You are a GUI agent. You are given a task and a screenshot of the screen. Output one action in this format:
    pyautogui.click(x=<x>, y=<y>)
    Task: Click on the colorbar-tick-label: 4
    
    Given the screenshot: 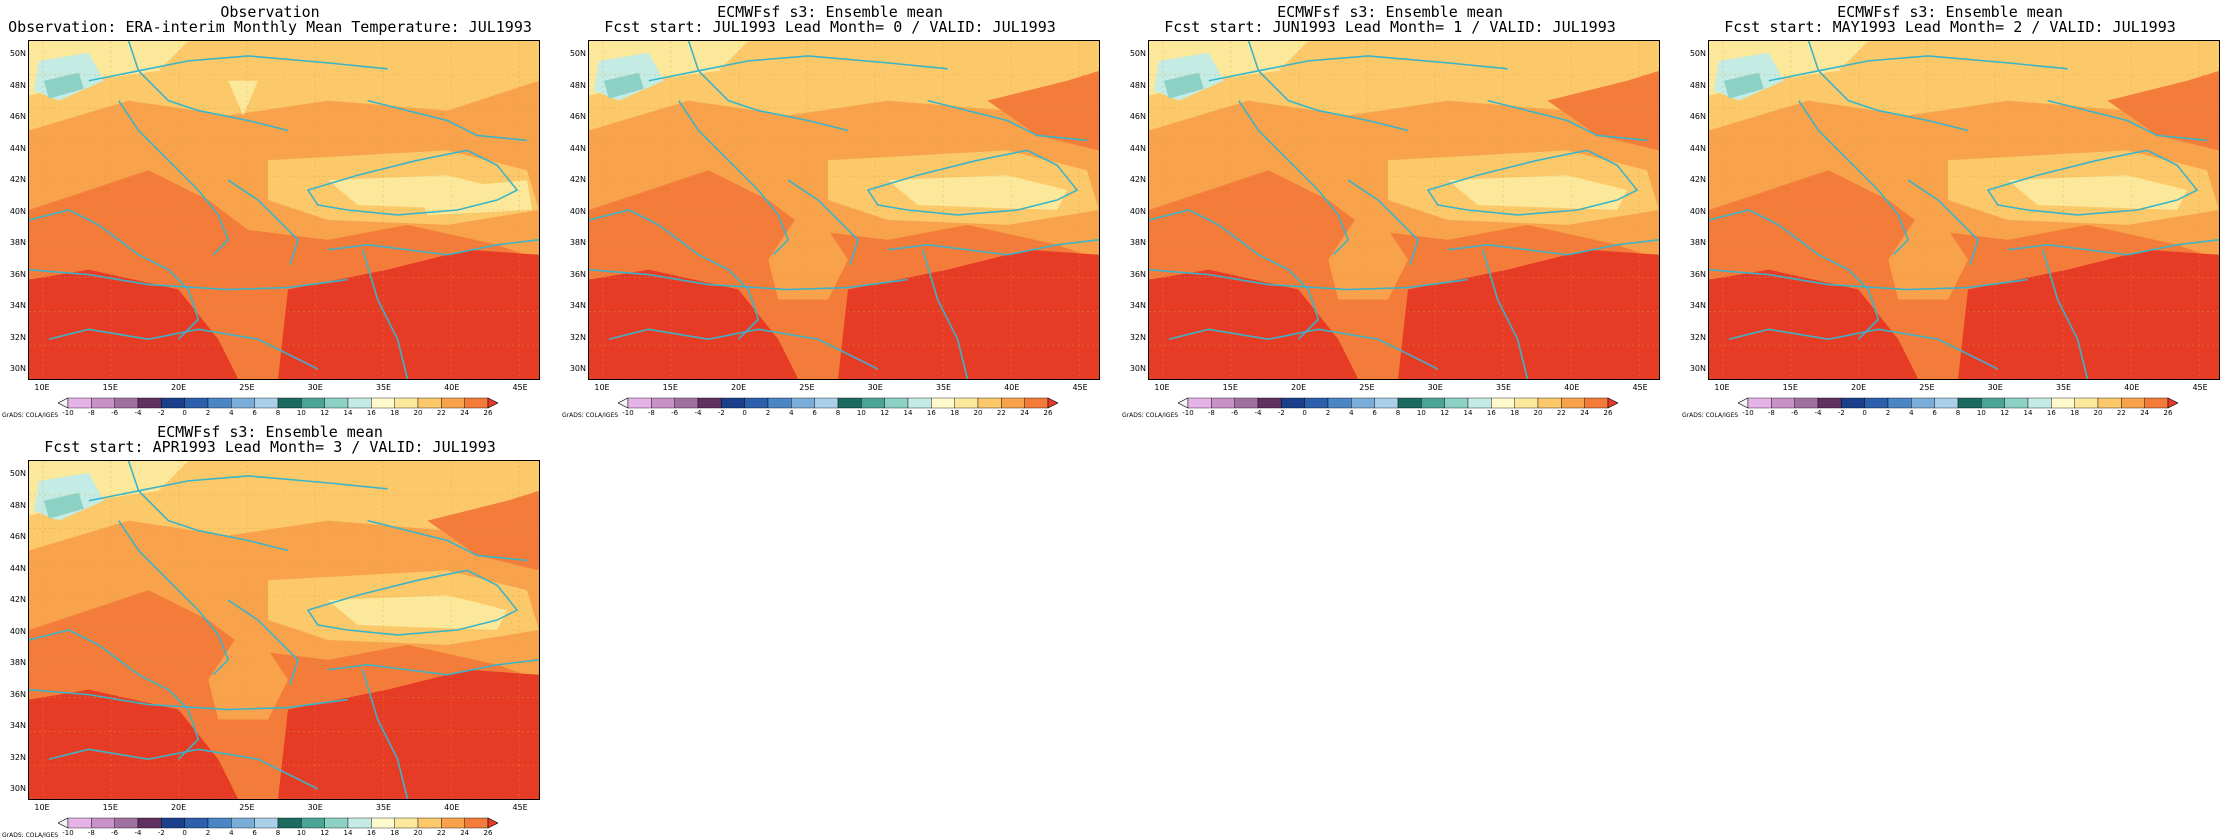 What is the action you would take?
    pyautogui.click(x=231, y=413)
    